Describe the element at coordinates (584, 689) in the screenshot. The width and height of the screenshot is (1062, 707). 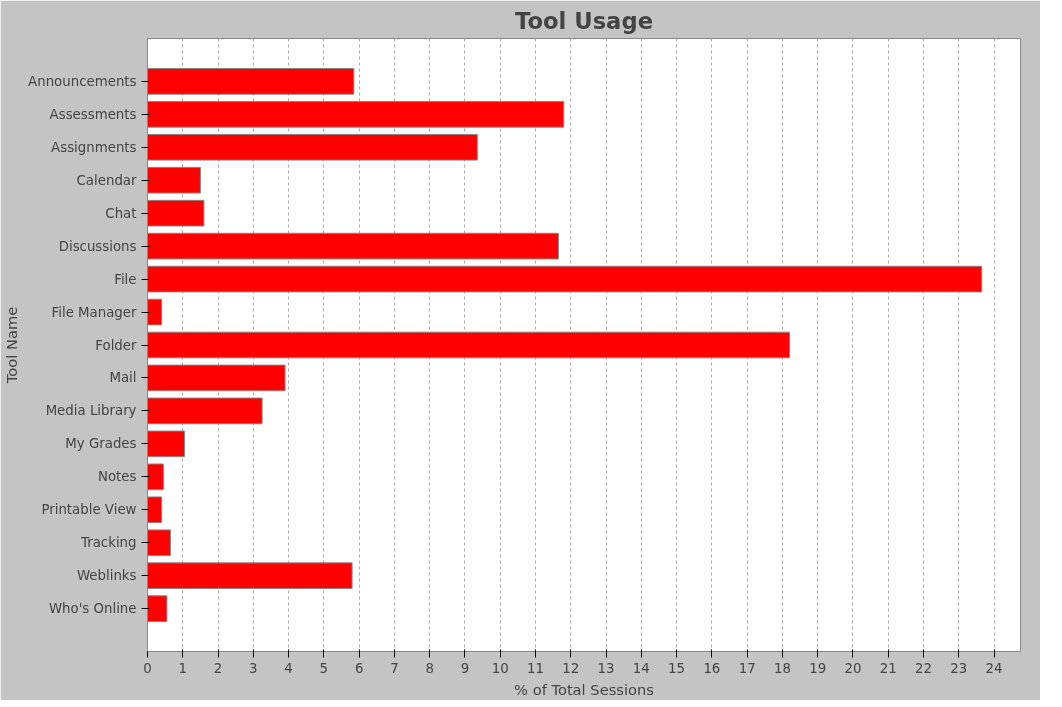
I see `x-axis-title: % of Total Sessions` at that location.